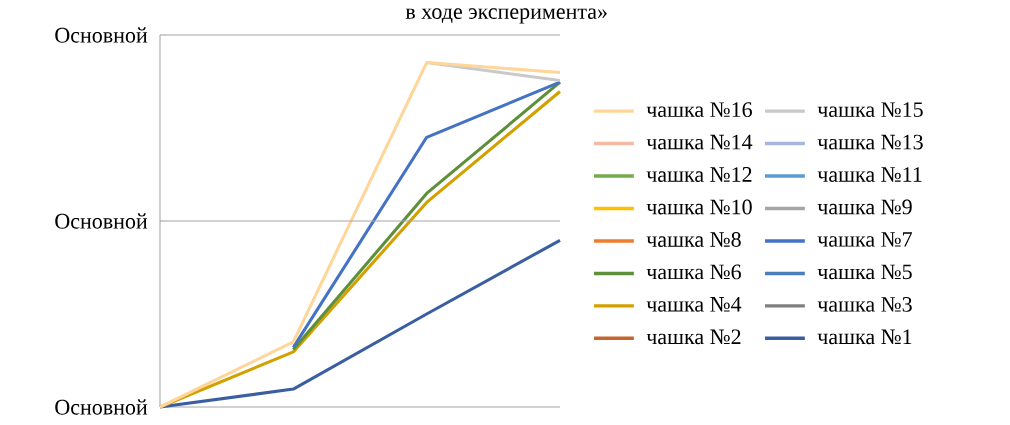  Describe the element at coordinates (864, 272) in the screenshot. I see `legend-label: чашка №5` at that location.